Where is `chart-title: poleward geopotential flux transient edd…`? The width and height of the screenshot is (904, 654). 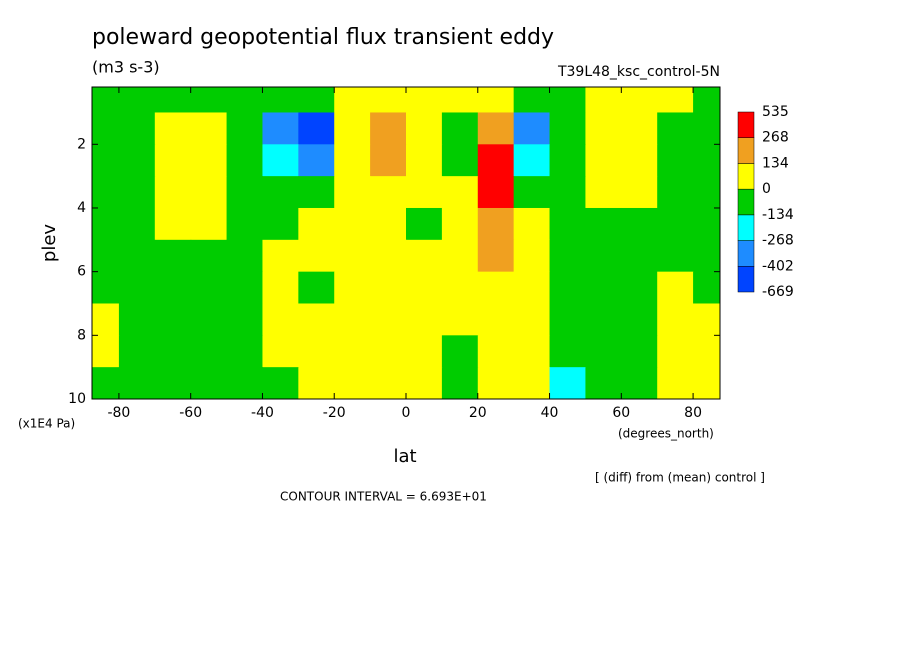 chart-title: poleward geopotential flux transient edd… is located at coordinates (323, 37).